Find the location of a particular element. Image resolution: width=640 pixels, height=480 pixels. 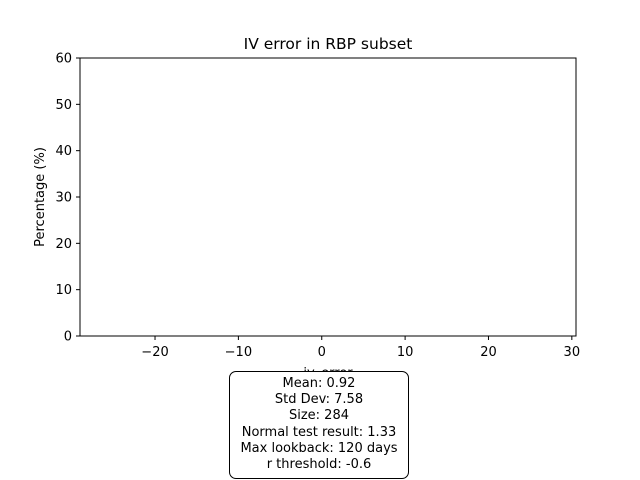

stats-r-threshold: r threshold: -0.6 is located at coordinates (319, 465).